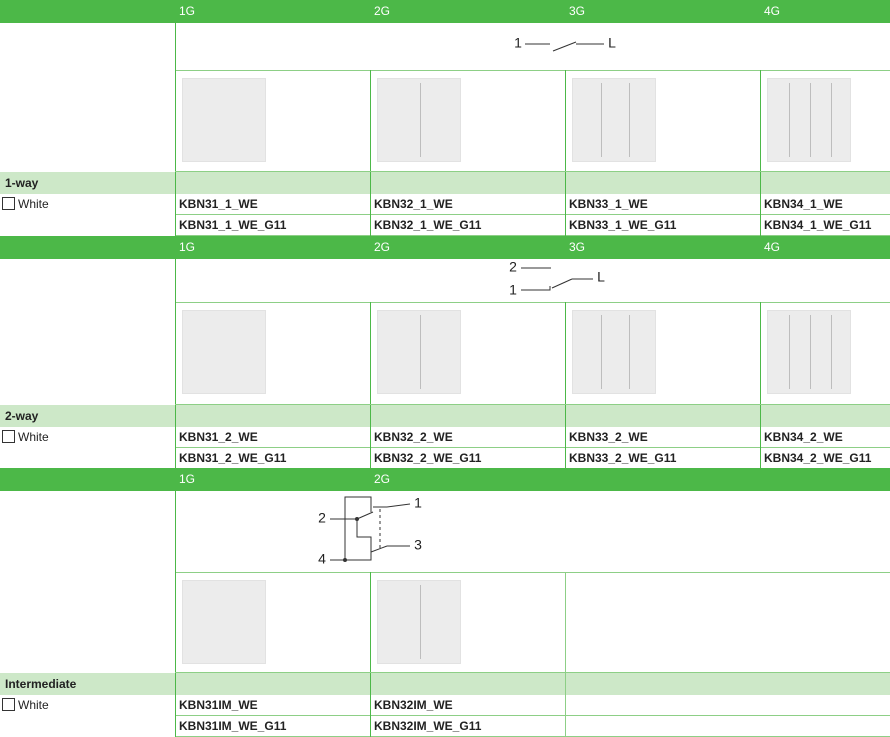 This screenshot has width=890, height=737. Describe the element at coordinates (565, 43) in the screenshot. I see `diagram-1way: 1 L` at that location.